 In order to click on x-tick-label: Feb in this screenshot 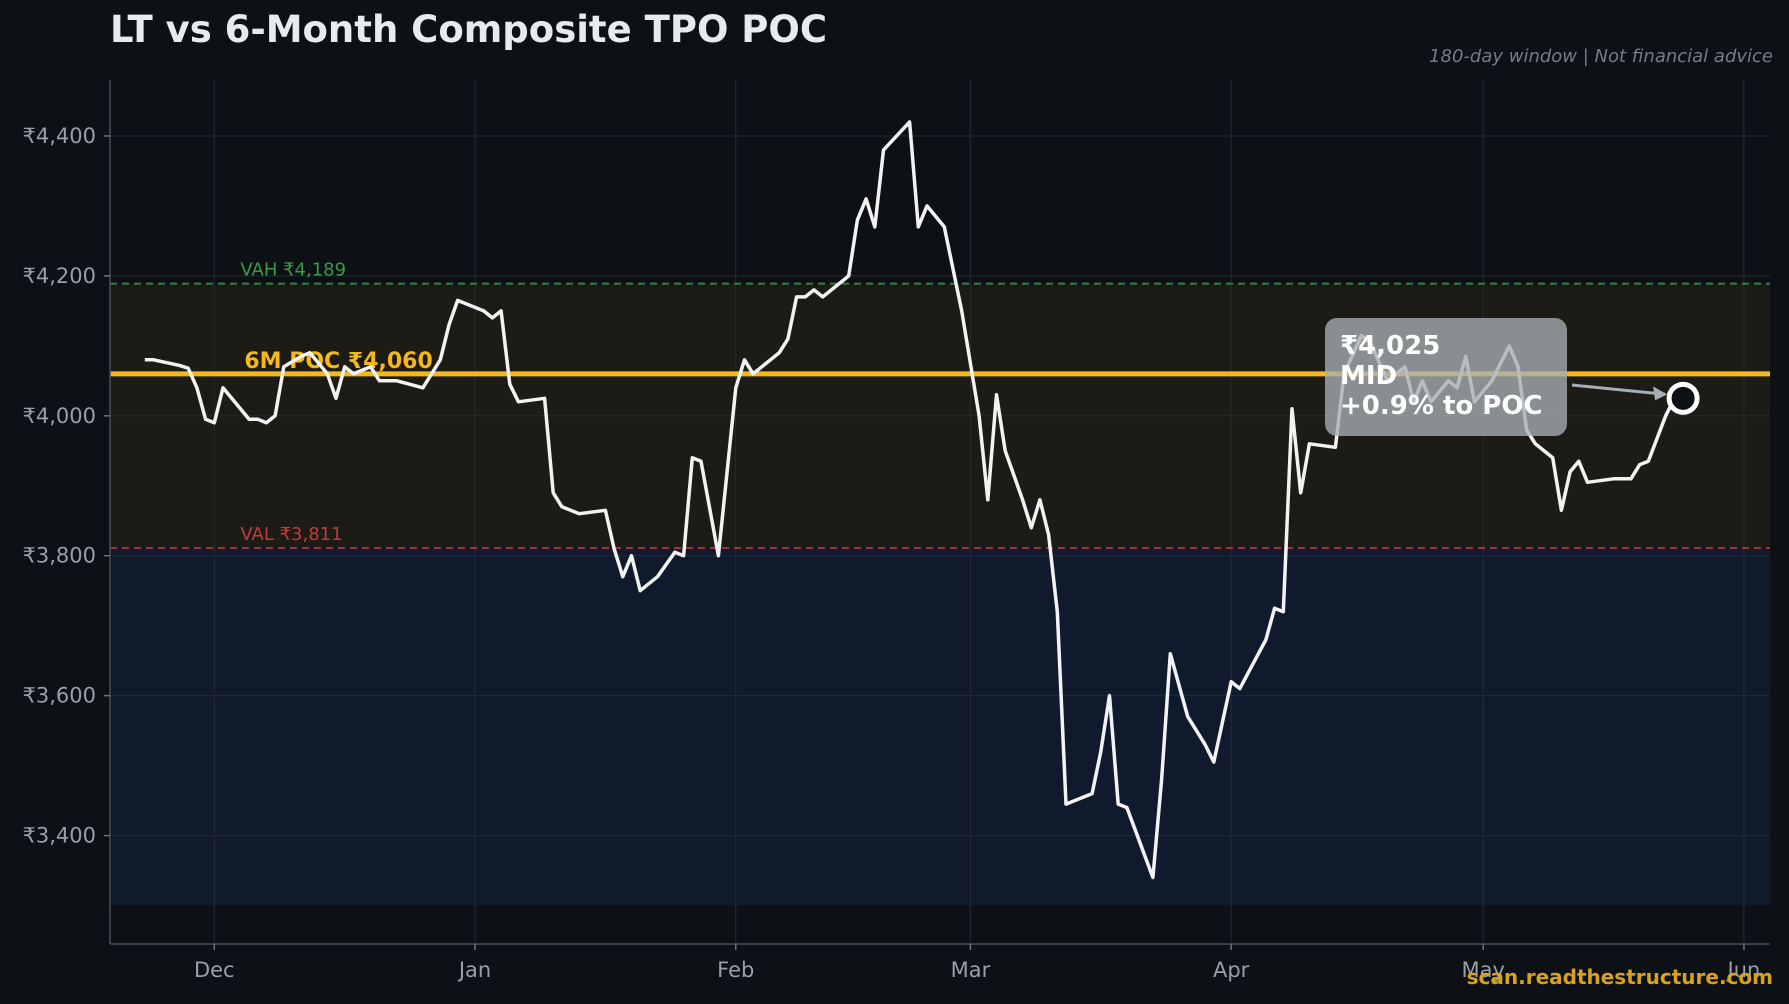, I will do `click(735, 970)`.